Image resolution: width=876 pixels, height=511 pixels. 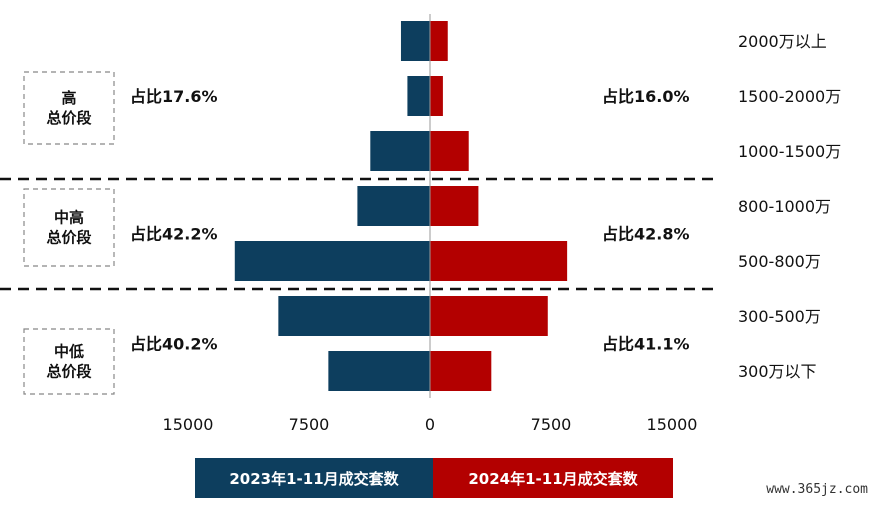 I want to click on band-share-2023-1: 占比42.2%, so click(x=174, y=234).